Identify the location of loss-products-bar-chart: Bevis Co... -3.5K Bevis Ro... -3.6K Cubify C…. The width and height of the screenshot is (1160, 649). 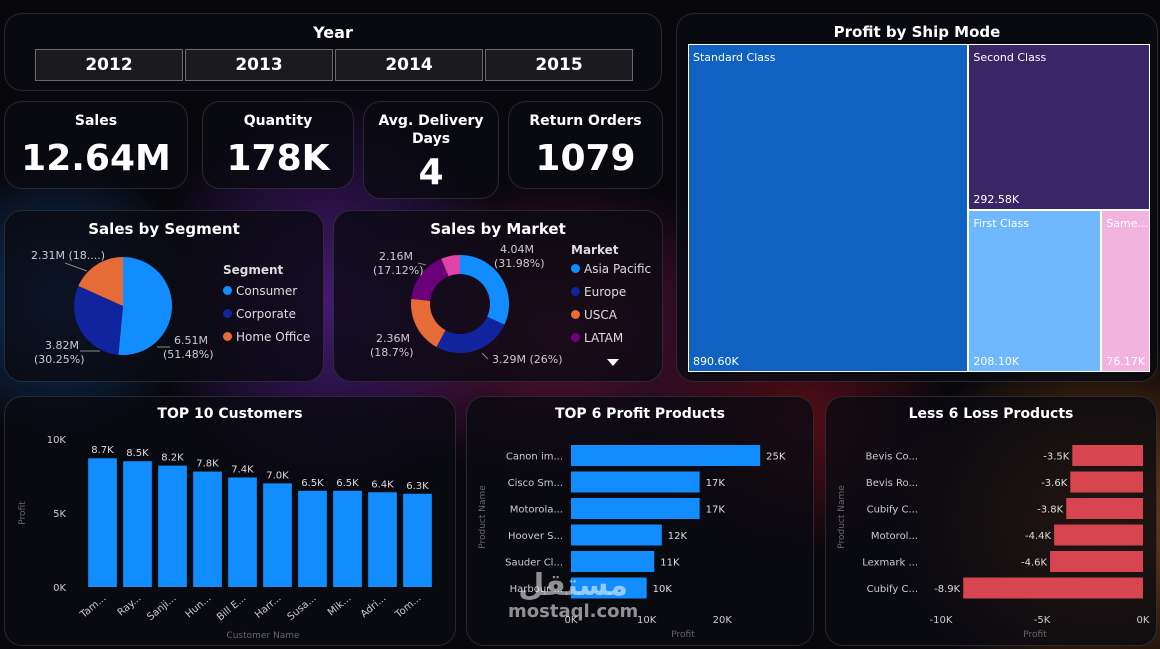
(992, 522).